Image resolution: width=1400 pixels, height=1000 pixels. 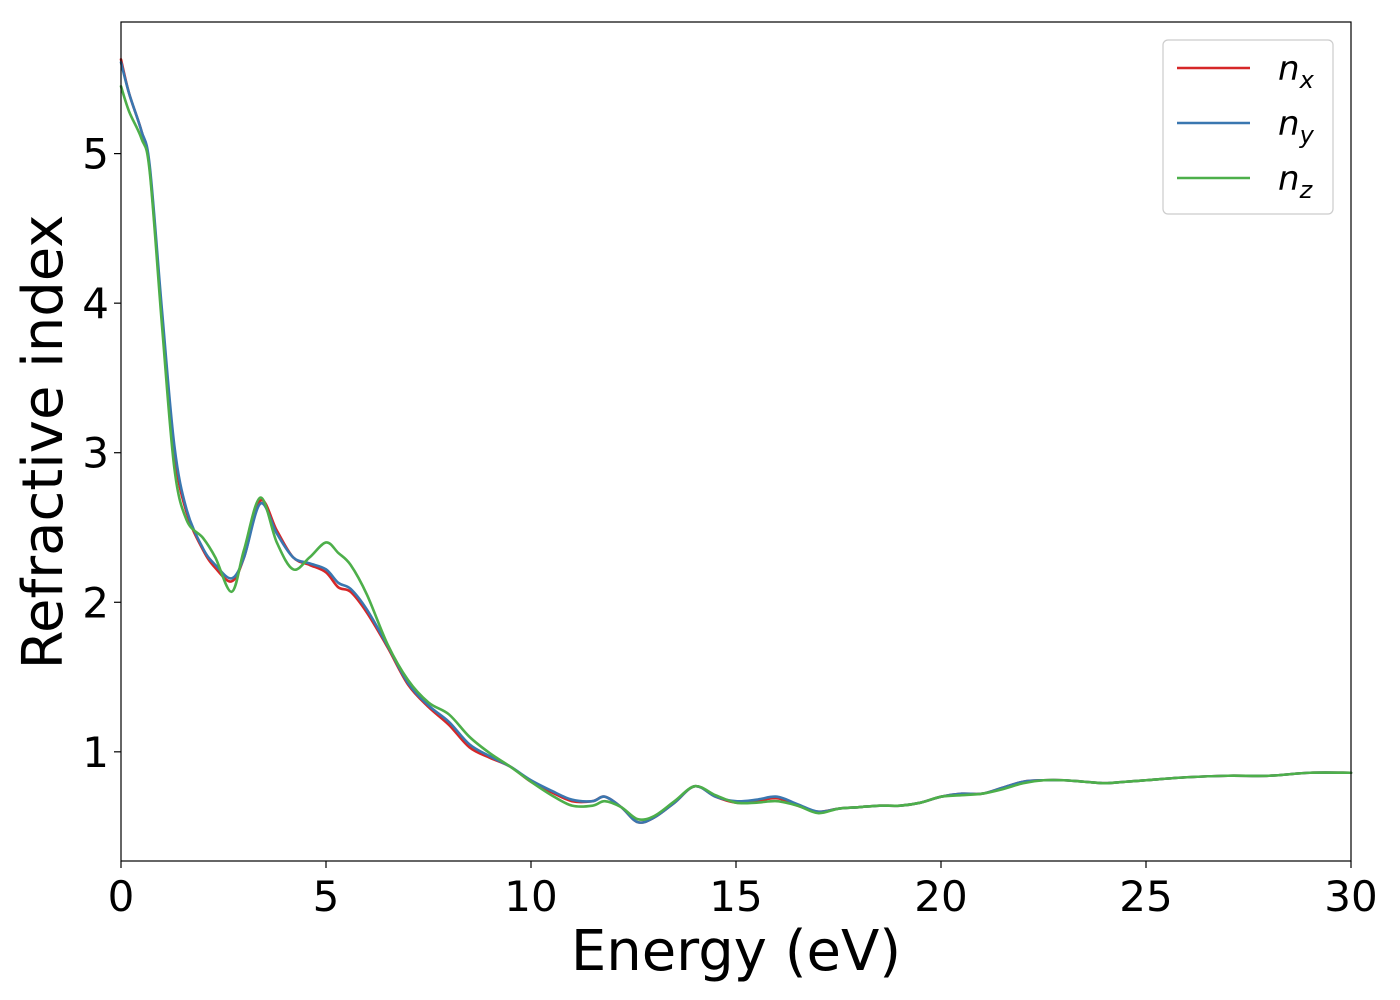 I want to click on y-axis: 1 2 3 4 5, so click(x=101, y=453).